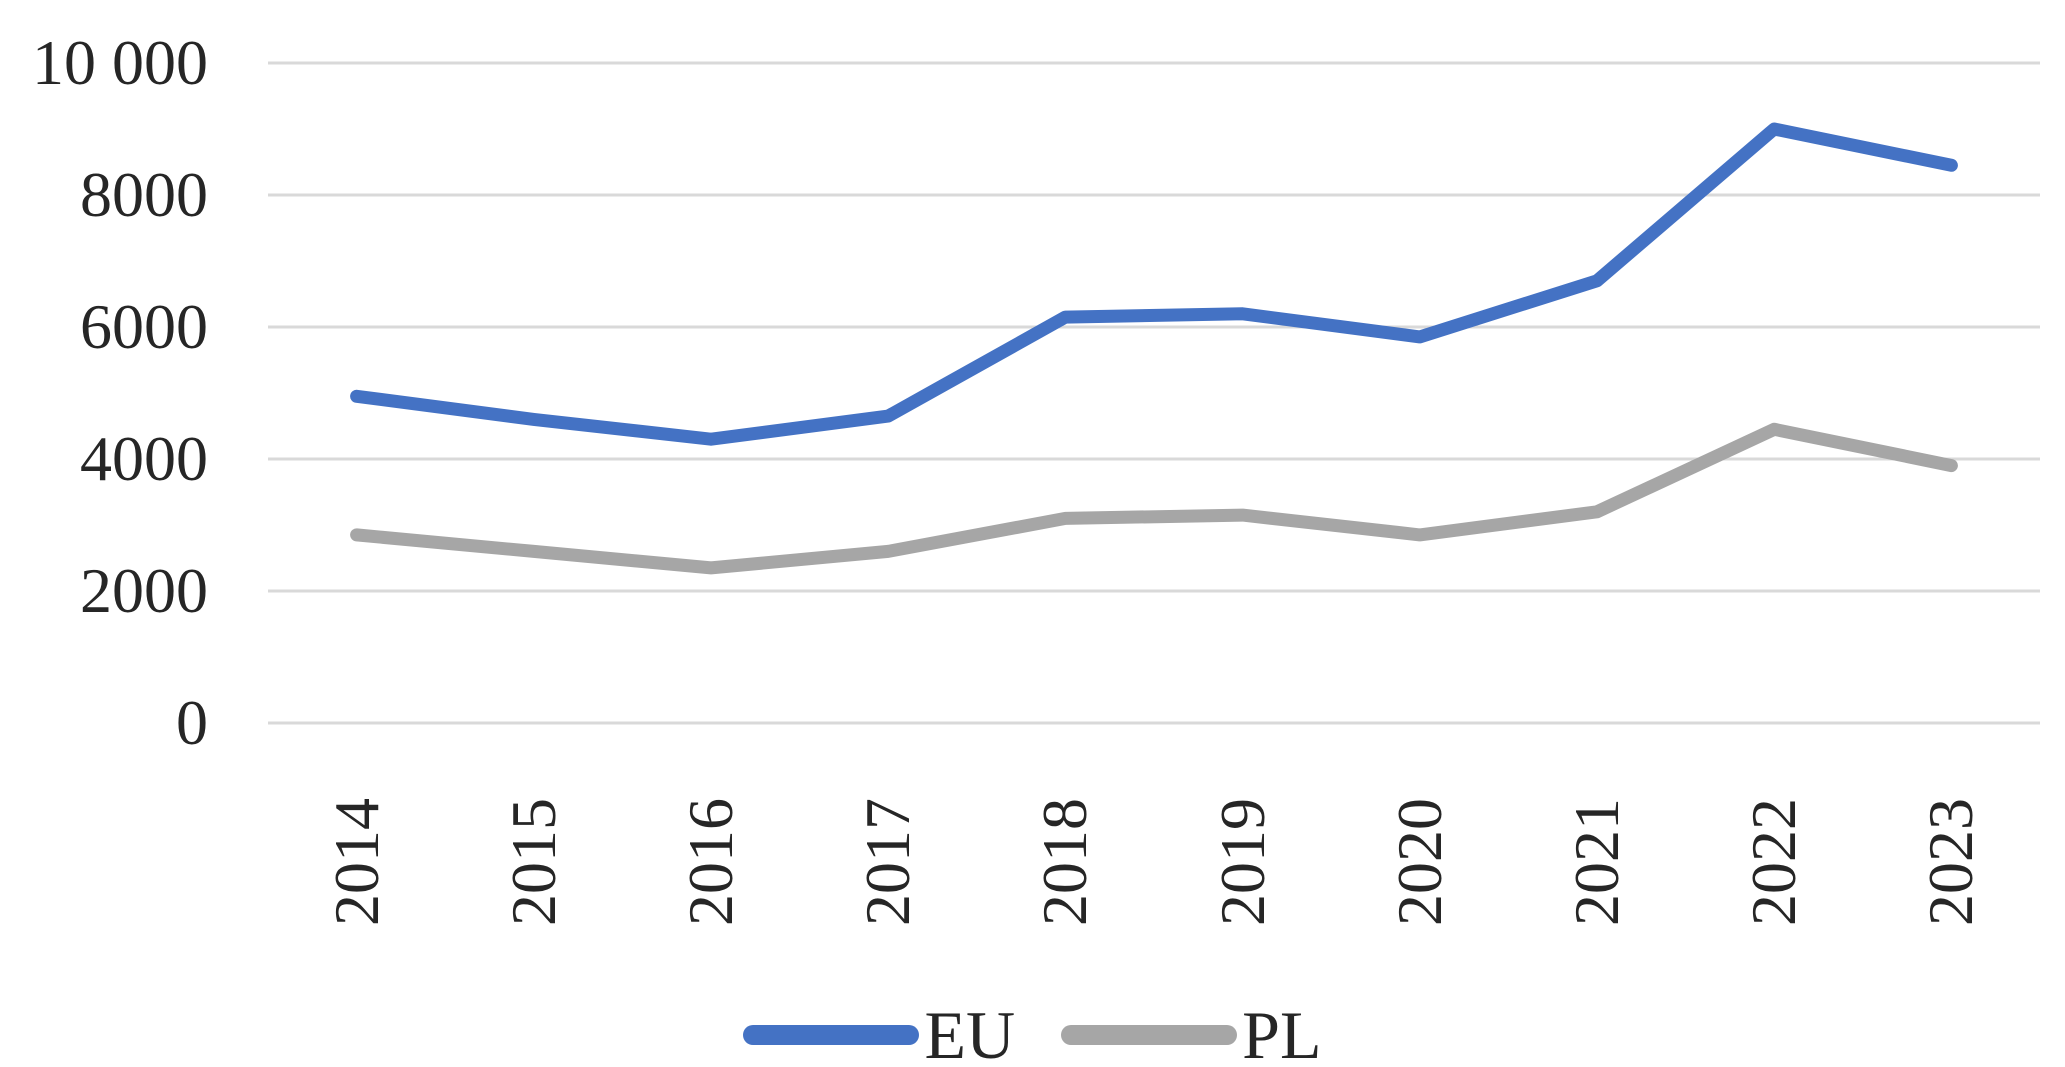 The height and width of the screenshot is (1067, 2065). What do you see at coordinates (1282, 1032) in the screenshot?
I see `legend-label-pl: PL` at bounding box center [1282, 1032].